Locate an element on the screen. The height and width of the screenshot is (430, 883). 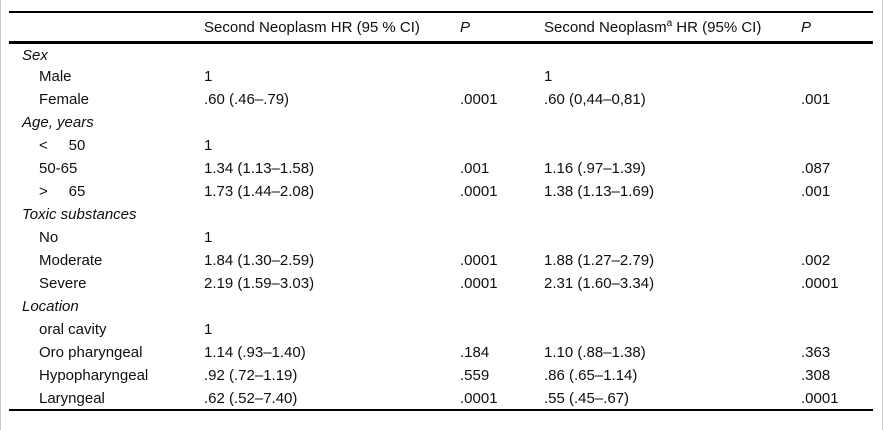
table-row-oral-cavity: oral cavity 1 is located at coordinates (441, 329).